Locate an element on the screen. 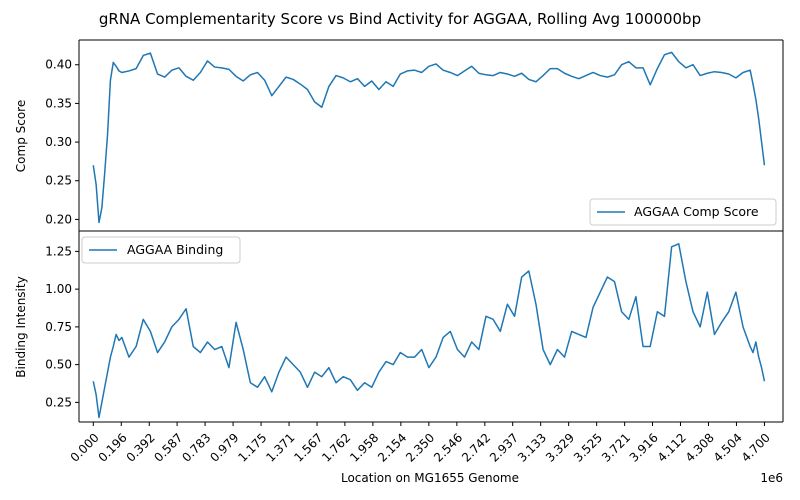 This screenshot has height=500, width=800. binding-yticks: 0.25 0.50 0.75 1.00 1.25 is located at coordinates (62, 326).